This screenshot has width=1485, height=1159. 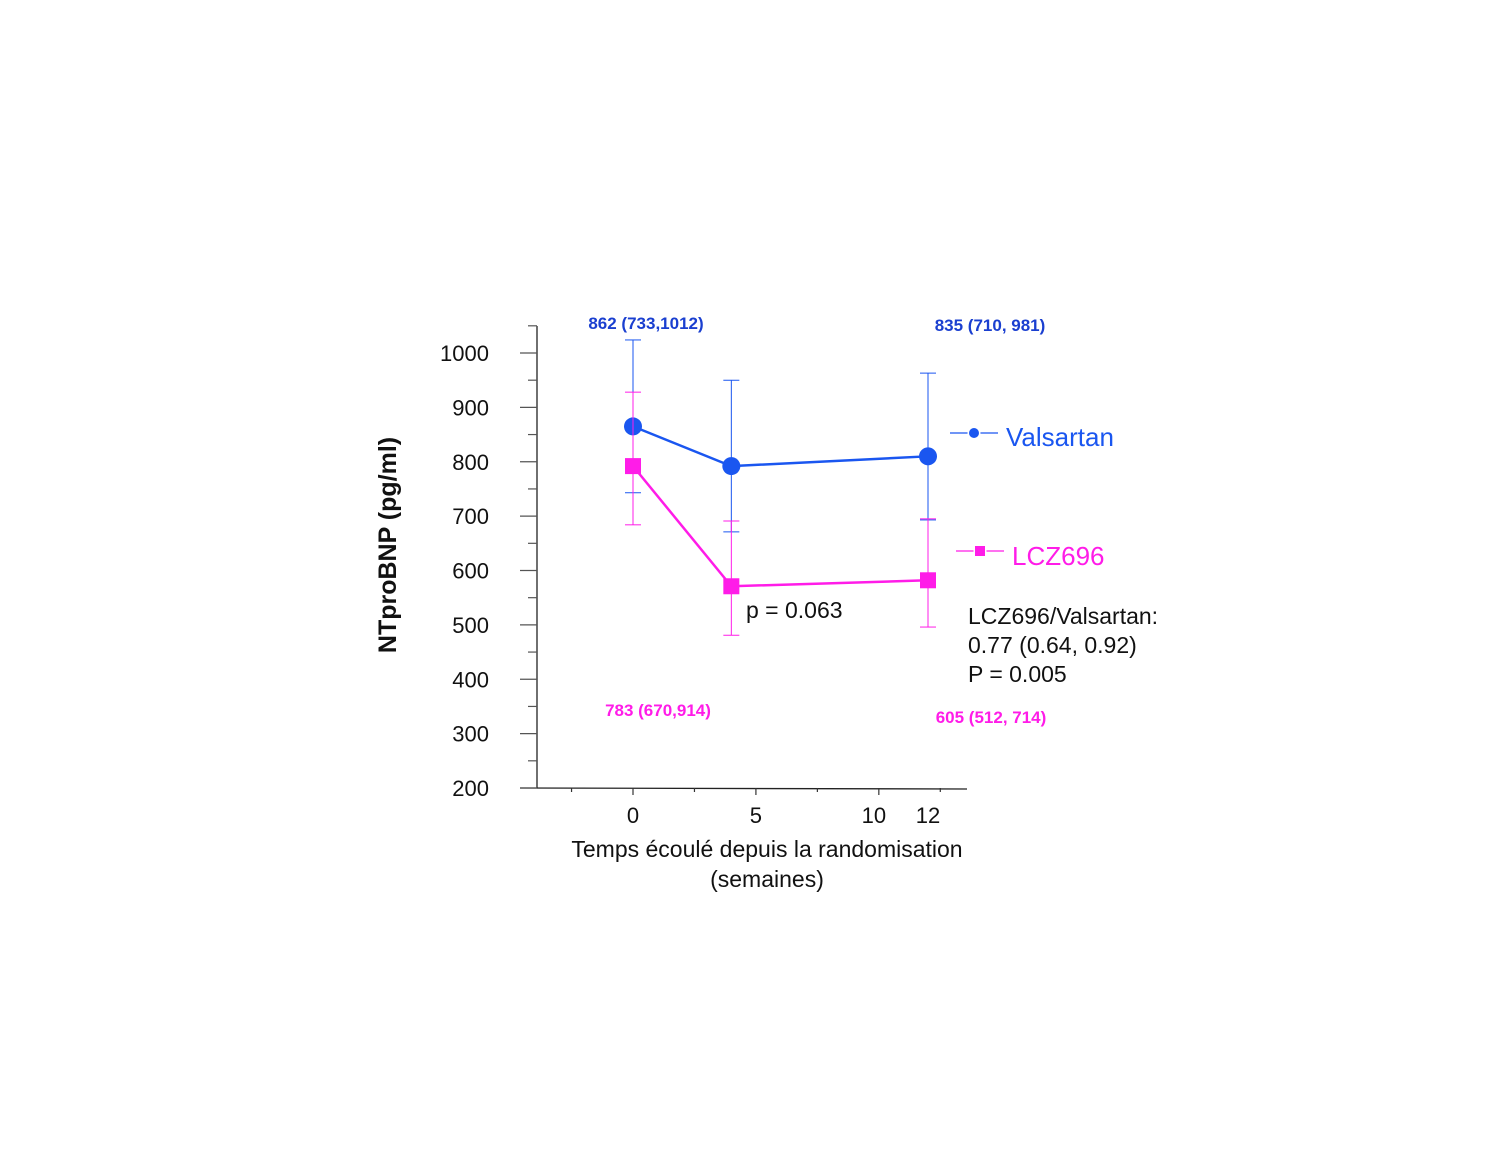 I want to click on annotation-ratio-line3: P = 0.005, so click(x=1017, y=674).